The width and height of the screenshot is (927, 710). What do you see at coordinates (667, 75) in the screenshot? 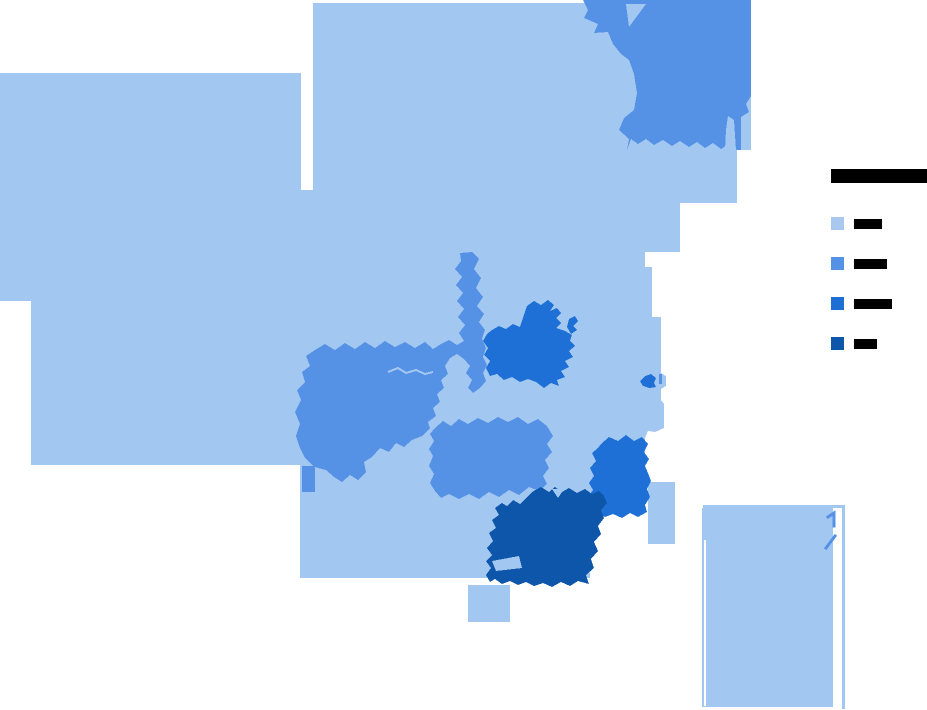
I see `region-northeast` at bounding box center [667, 75].